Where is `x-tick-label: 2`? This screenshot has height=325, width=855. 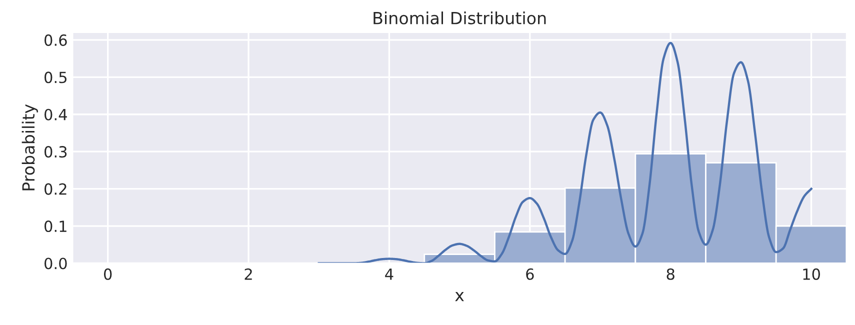
x-tick-label: 2 is located at coordinates (248, 274).